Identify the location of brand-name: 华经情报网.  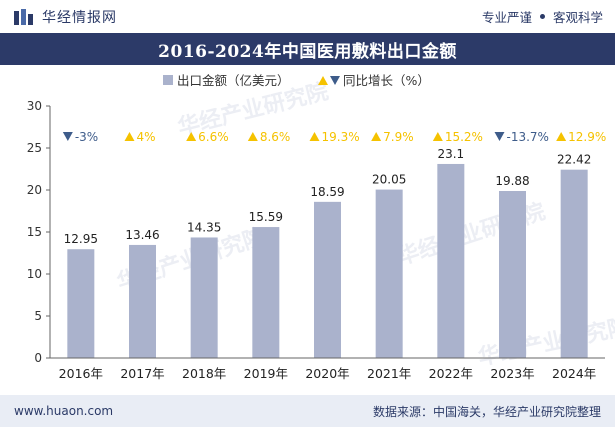
(79, 17).